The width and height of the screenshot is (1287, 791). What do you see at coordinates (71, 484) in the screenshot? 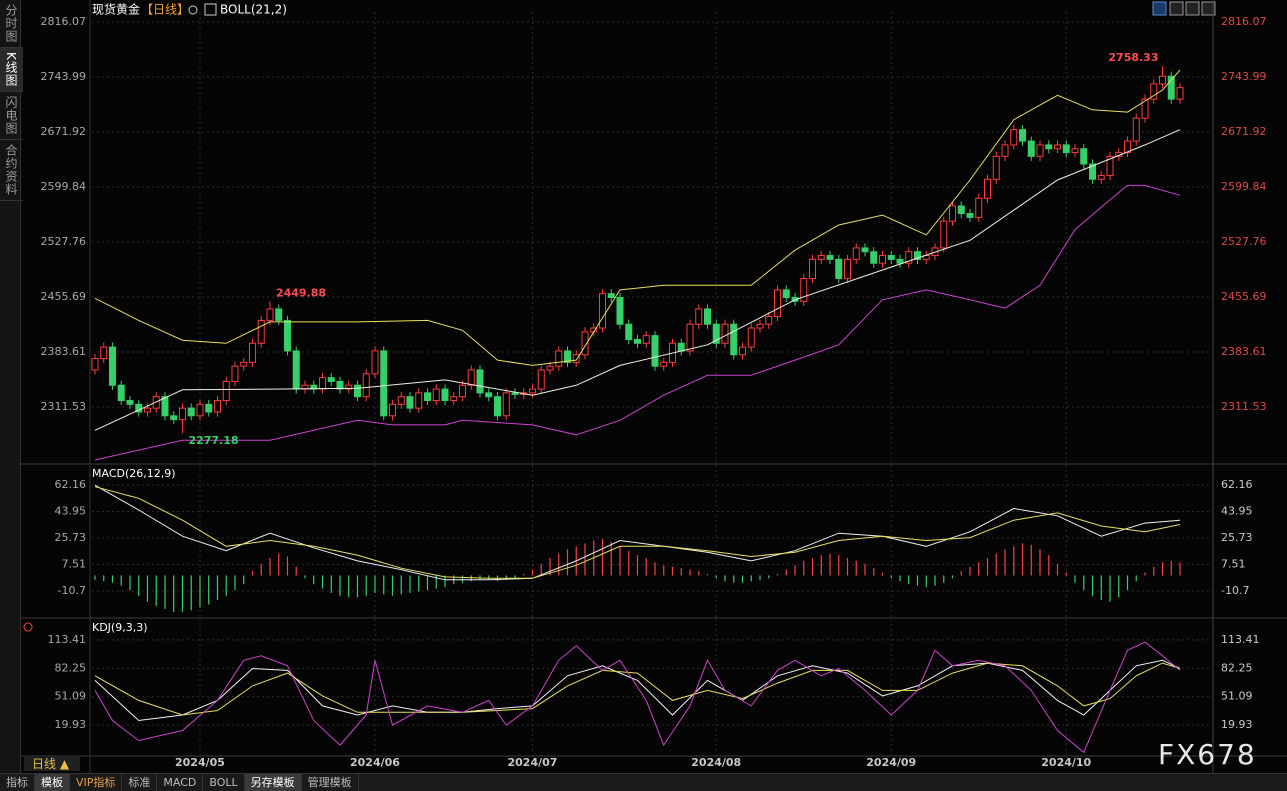
I see `y-tick-label: 62.16` at bounding box center [71, 484].